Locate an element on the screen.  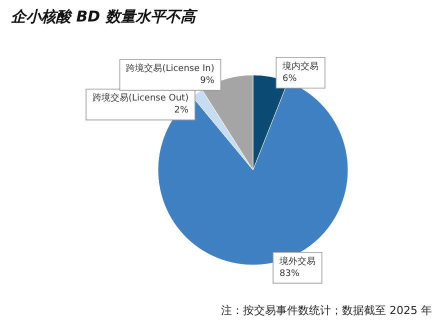
text: 注：按交易事件数统计；数据截至 2025 年 is located at coordinates (326, 310).